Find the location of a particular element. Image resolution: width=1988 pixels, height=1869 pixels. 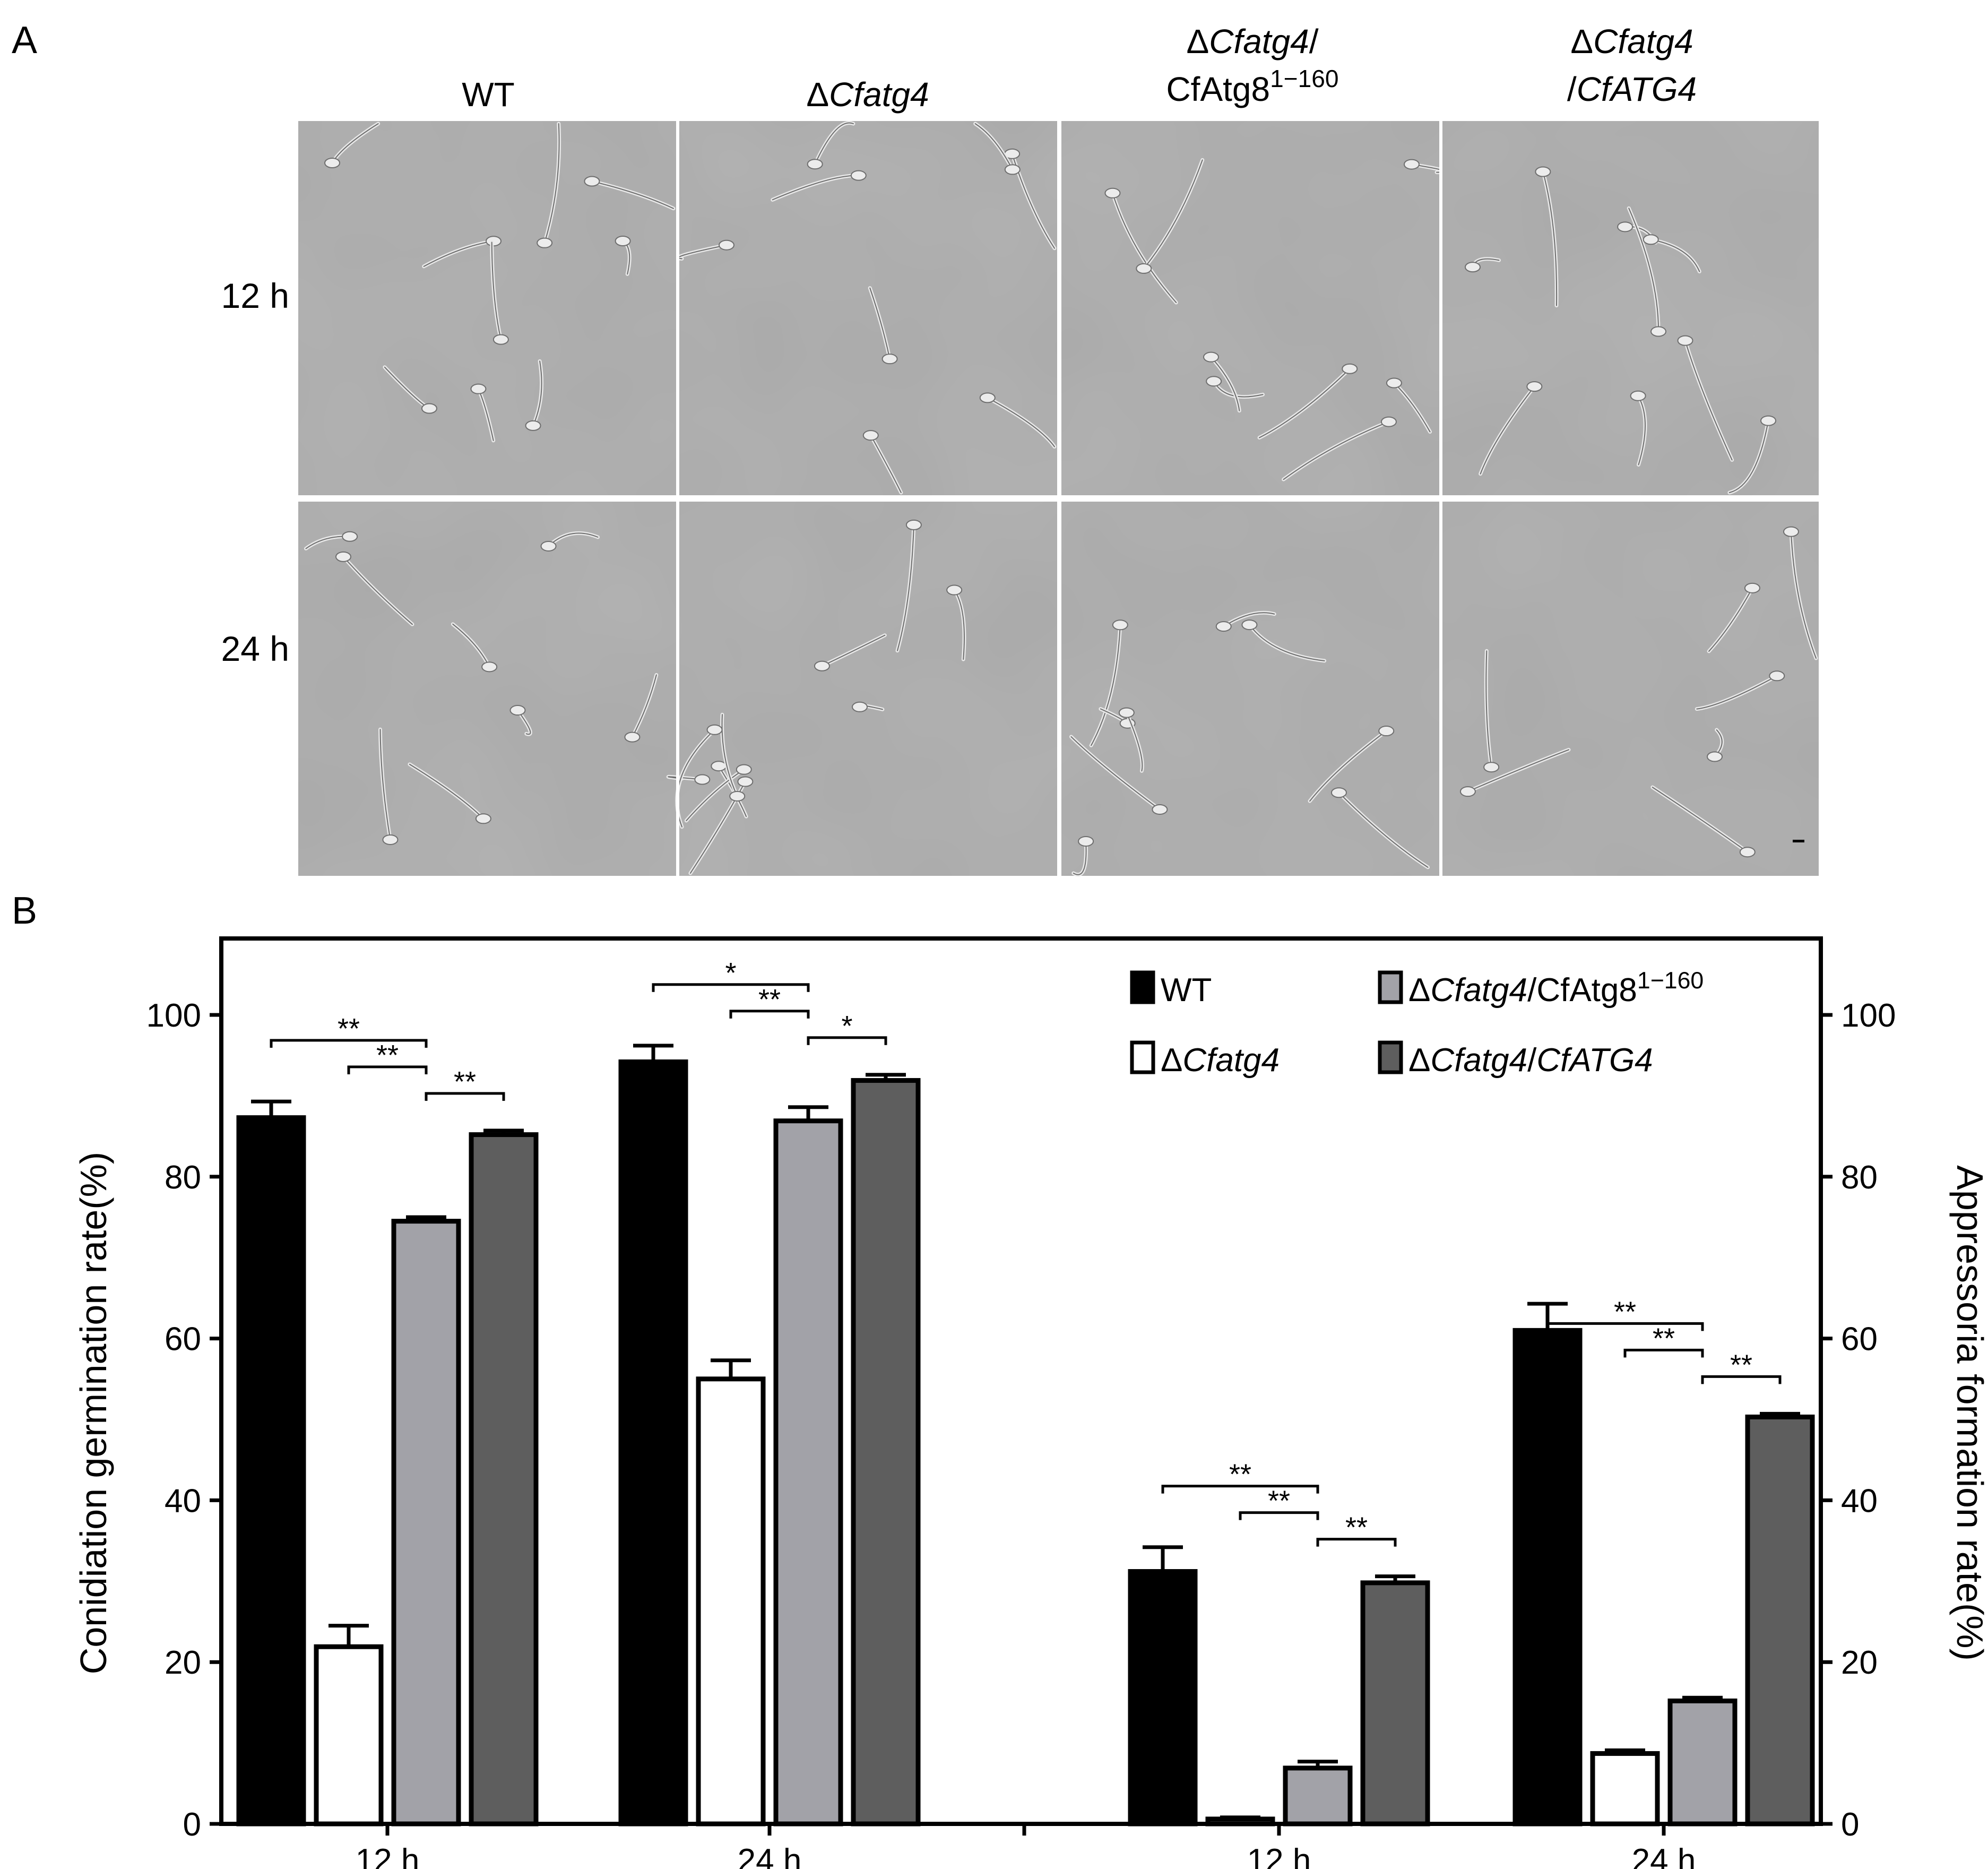

right-tick-label: 60 is located at coordinates (1859, 1339).